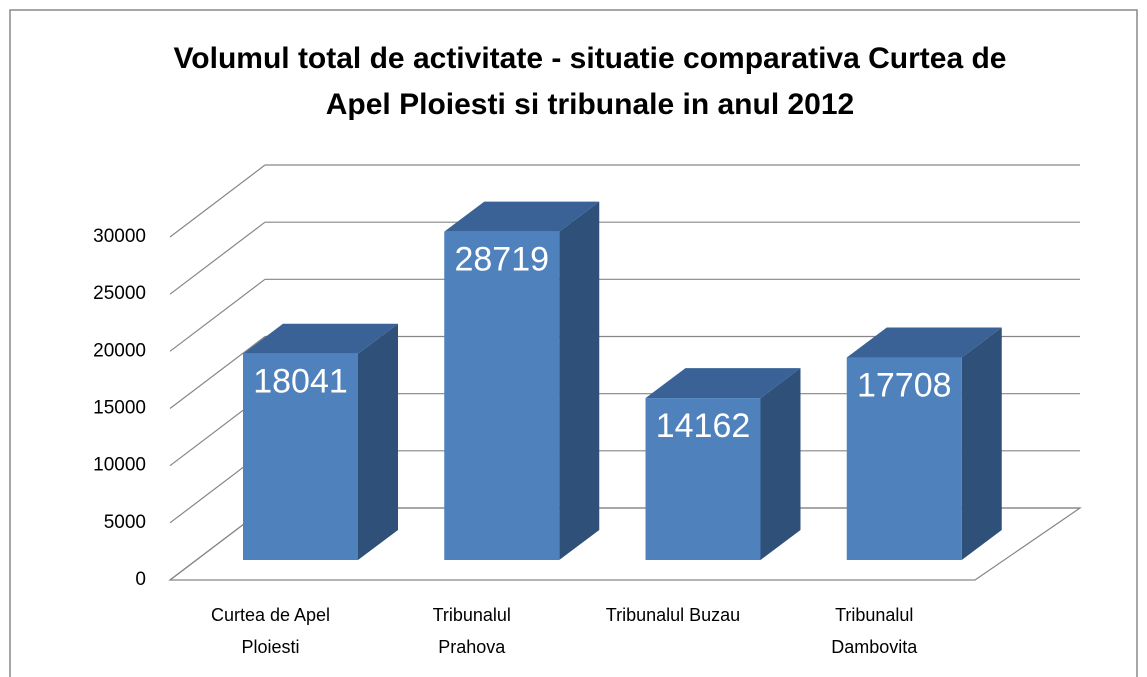 This screenshot has width=1147, height=677. Describe the element at coordinates (119, 408) in the screenshot. I see `y-tick-label: 15000` at that location.